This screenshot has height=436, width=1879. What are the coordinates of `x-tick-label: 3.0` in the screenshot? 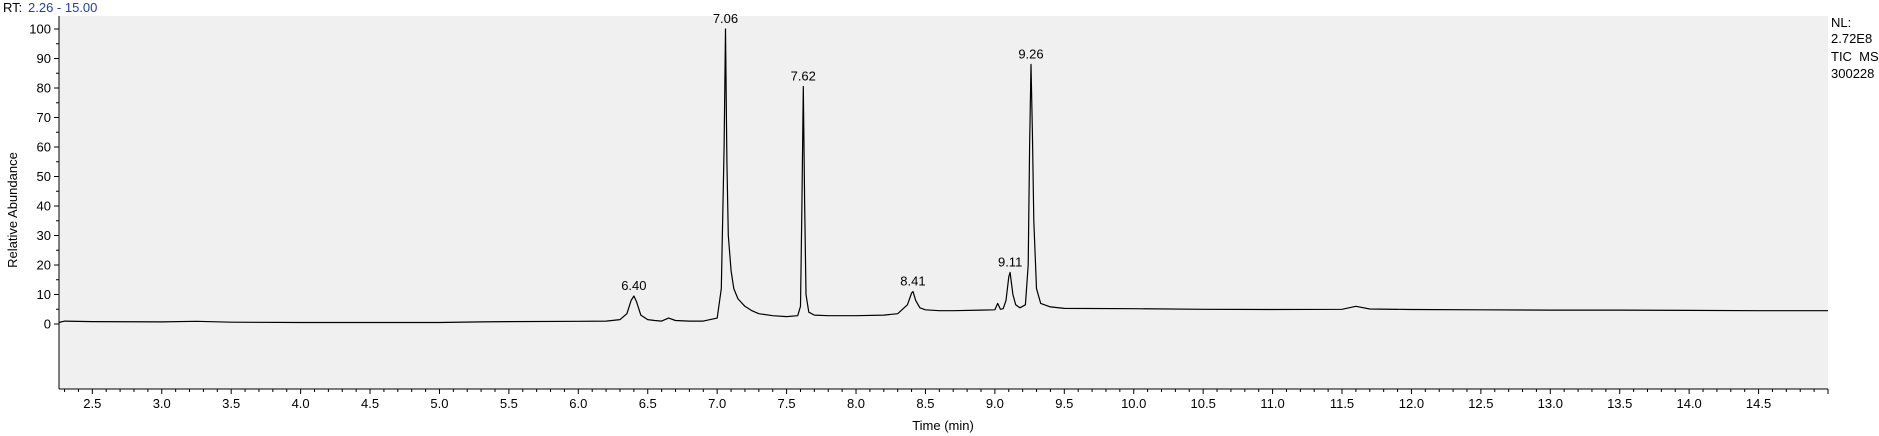 It's located at (162, 403).